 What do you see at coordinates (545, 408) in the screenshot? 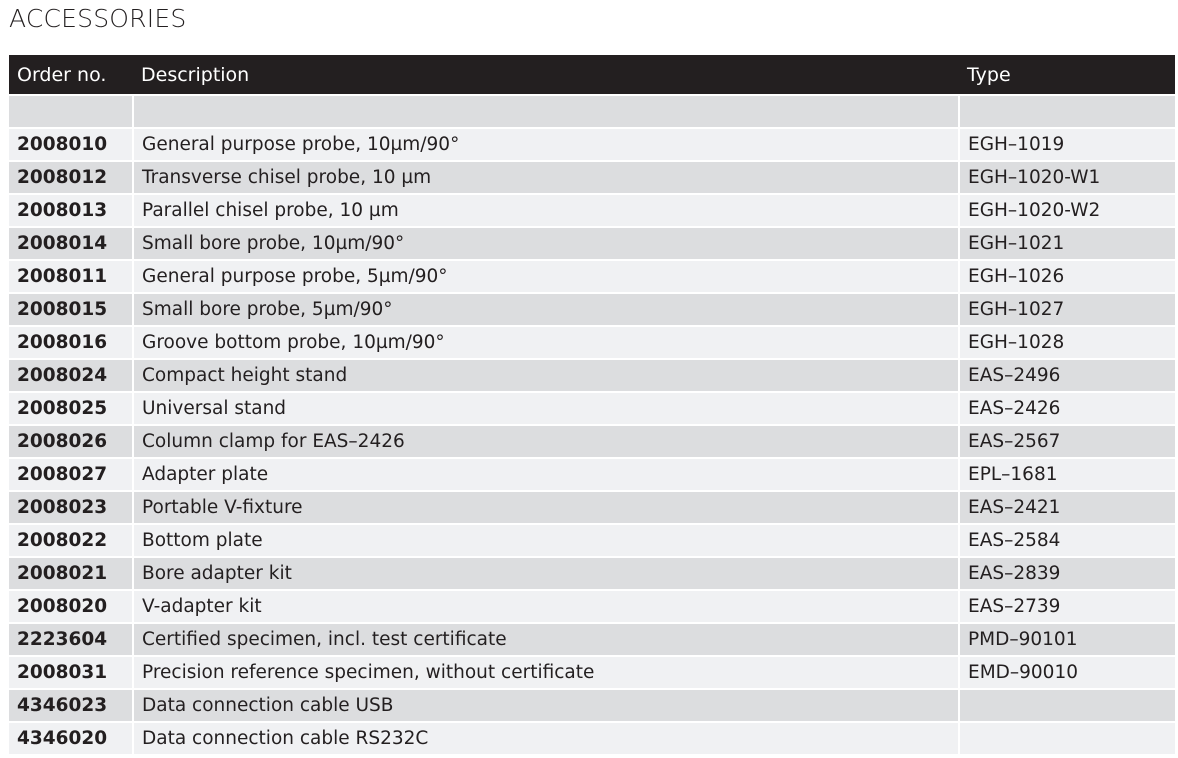
I see `description-cell: Universal stand` at bounding box center [545, 408].